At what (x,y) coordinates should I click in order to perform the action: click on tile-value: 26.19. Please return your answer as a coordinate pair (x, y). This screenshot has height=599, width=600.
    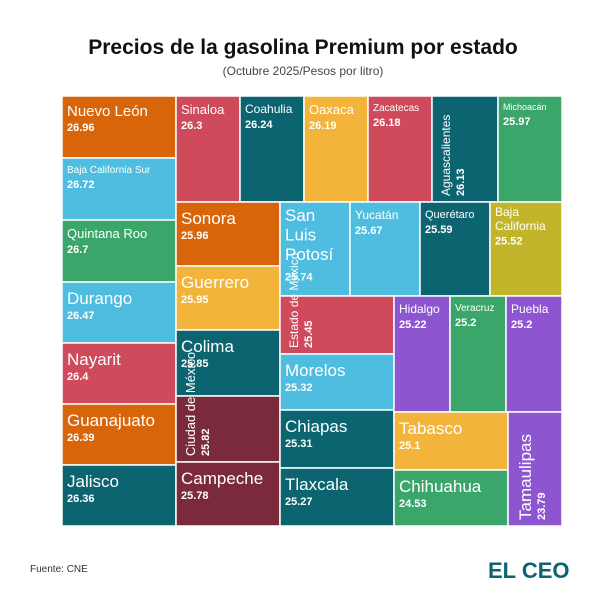
    Looking at the image, I should click on (323, 126).